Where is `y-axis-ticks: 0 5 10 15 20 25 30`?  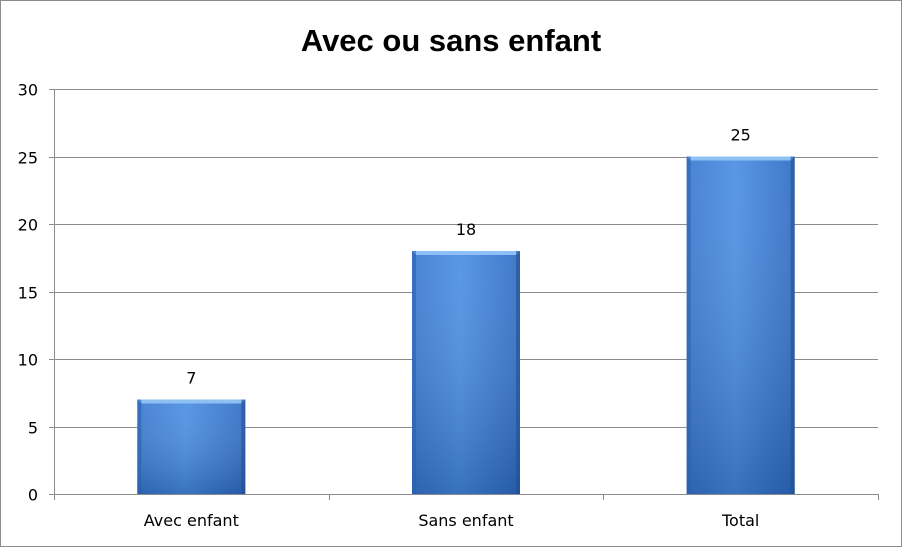 y-axis-ticks: 0 5 10 15 20 25 30 is located at coordinates (28, 293).